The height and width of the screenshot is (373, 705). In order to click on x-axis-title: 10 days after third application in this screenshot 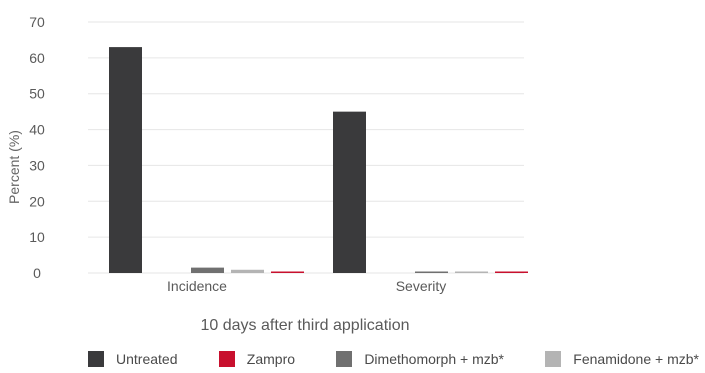, I will do `click(304, 325)`.